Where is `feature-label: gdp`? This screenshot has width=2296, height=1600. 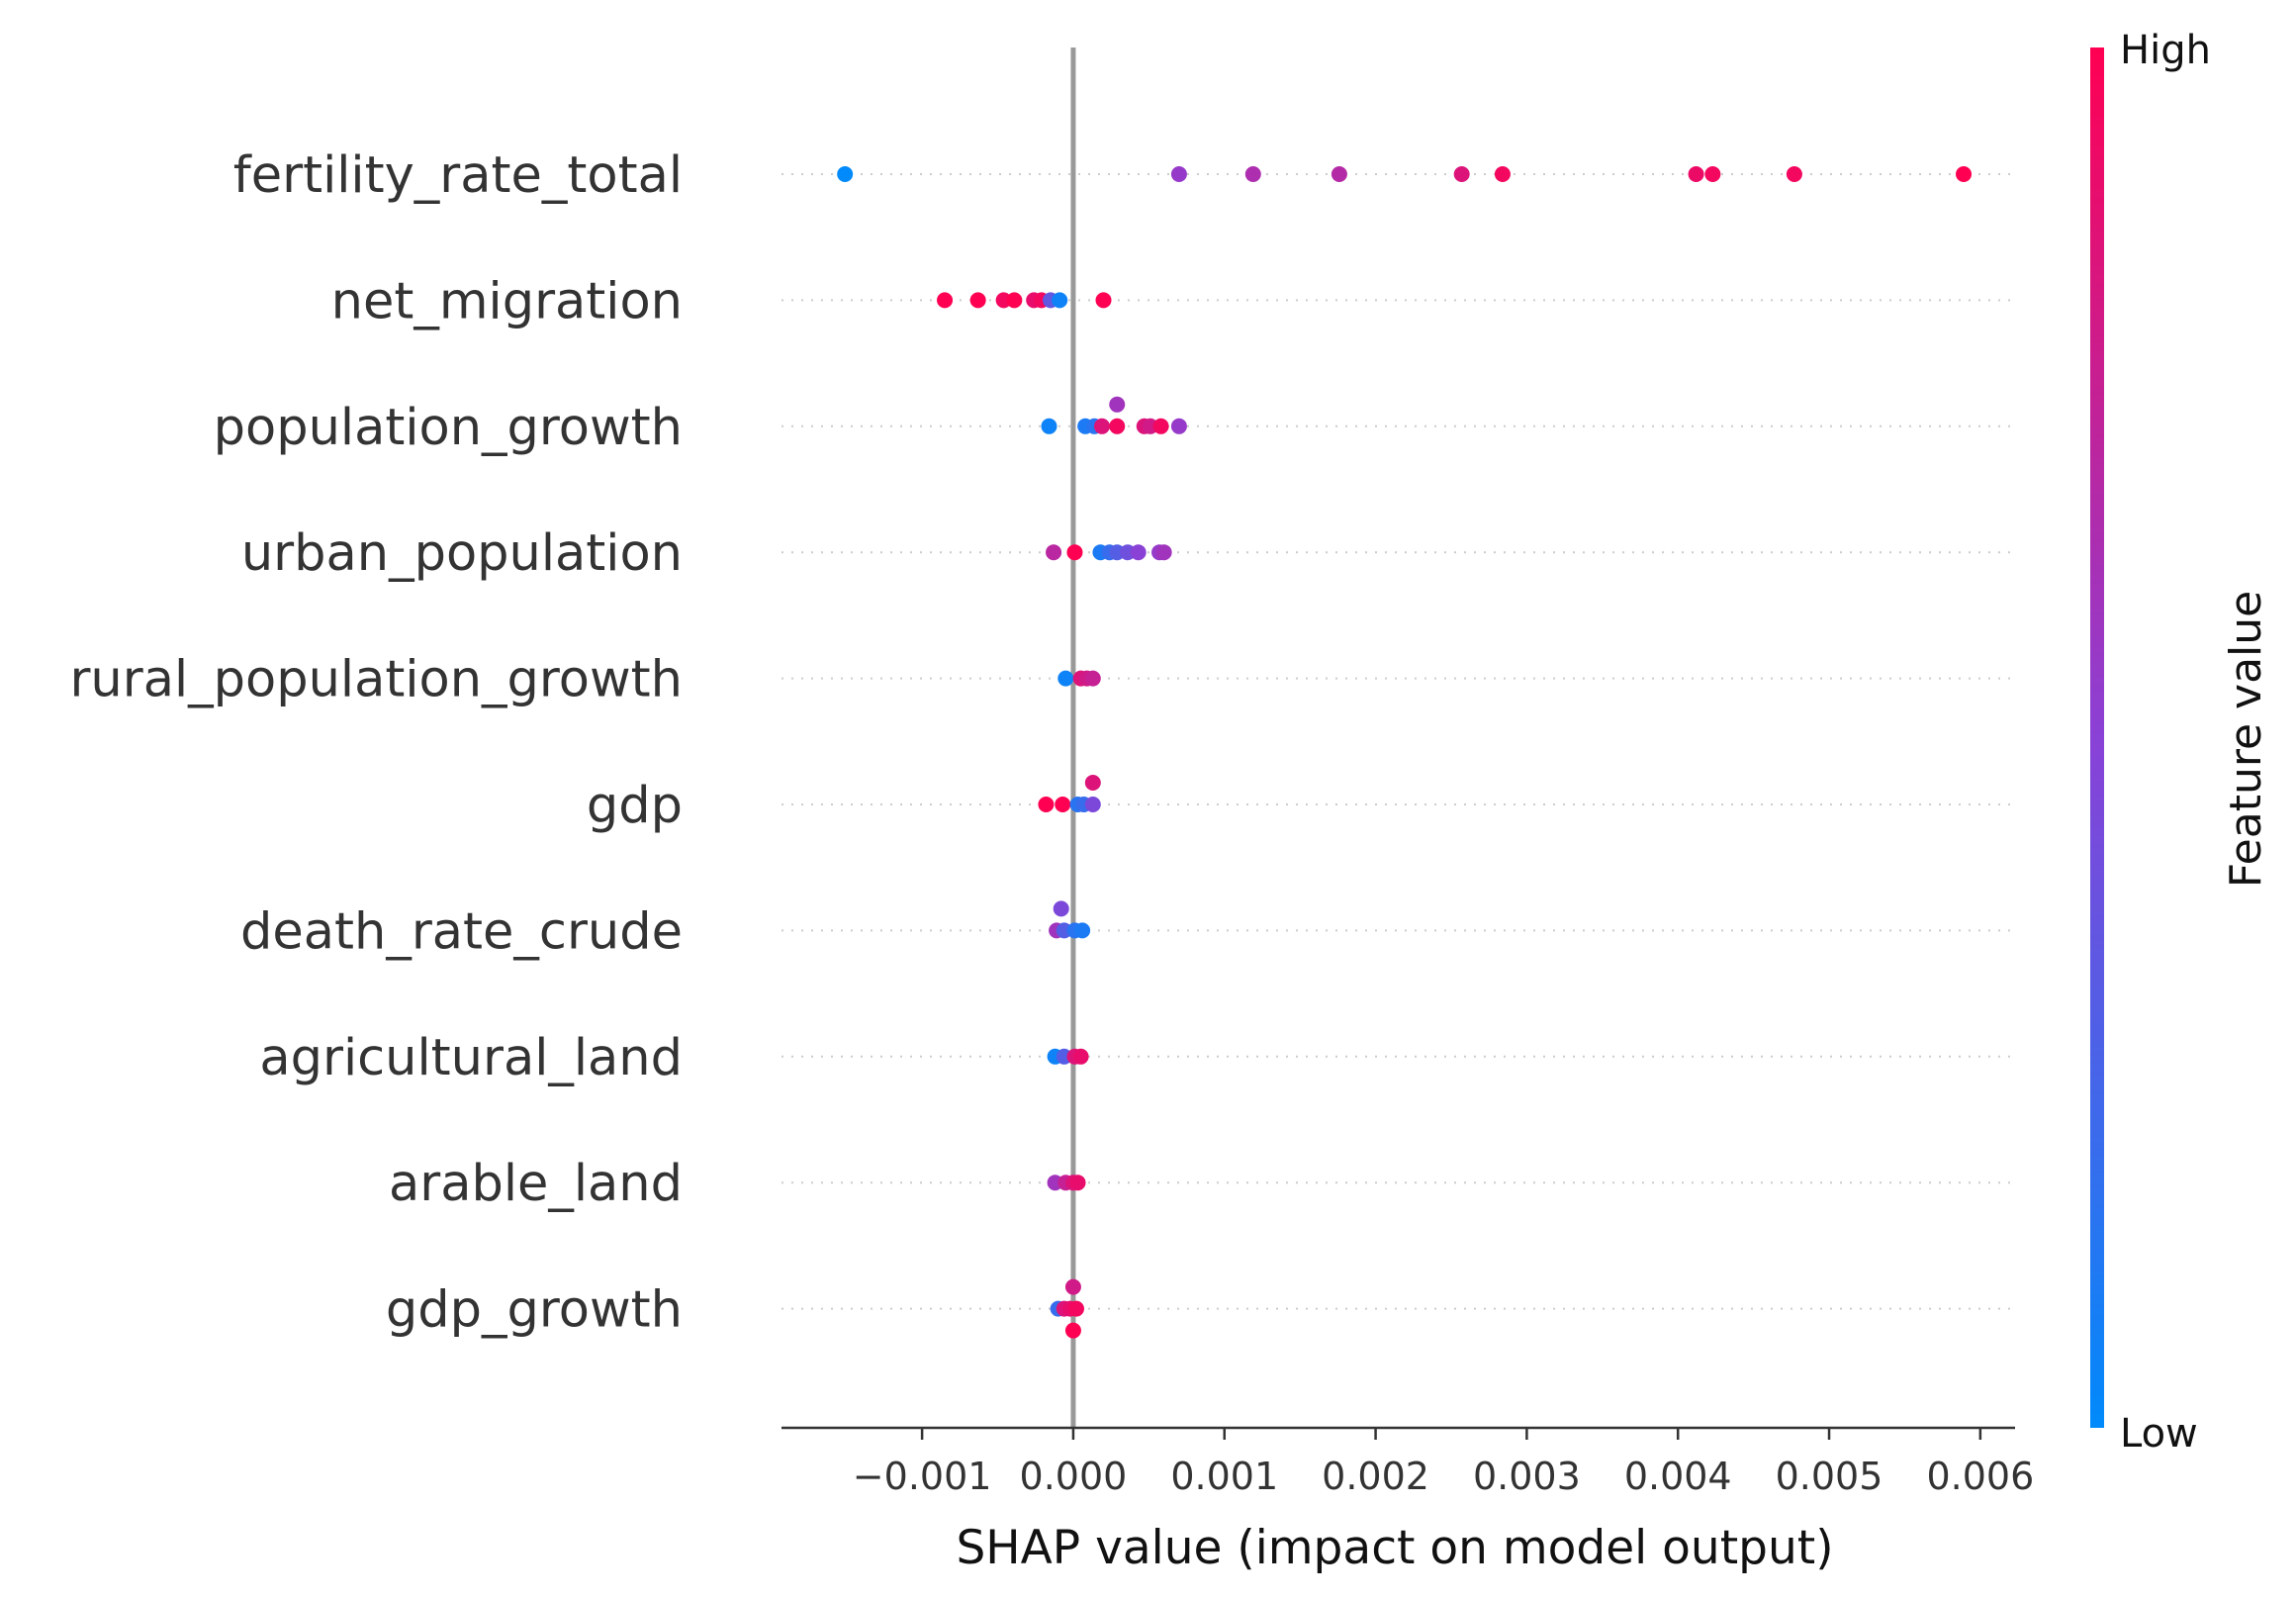 feature-label: gdp is located at coordinates (635, 806).